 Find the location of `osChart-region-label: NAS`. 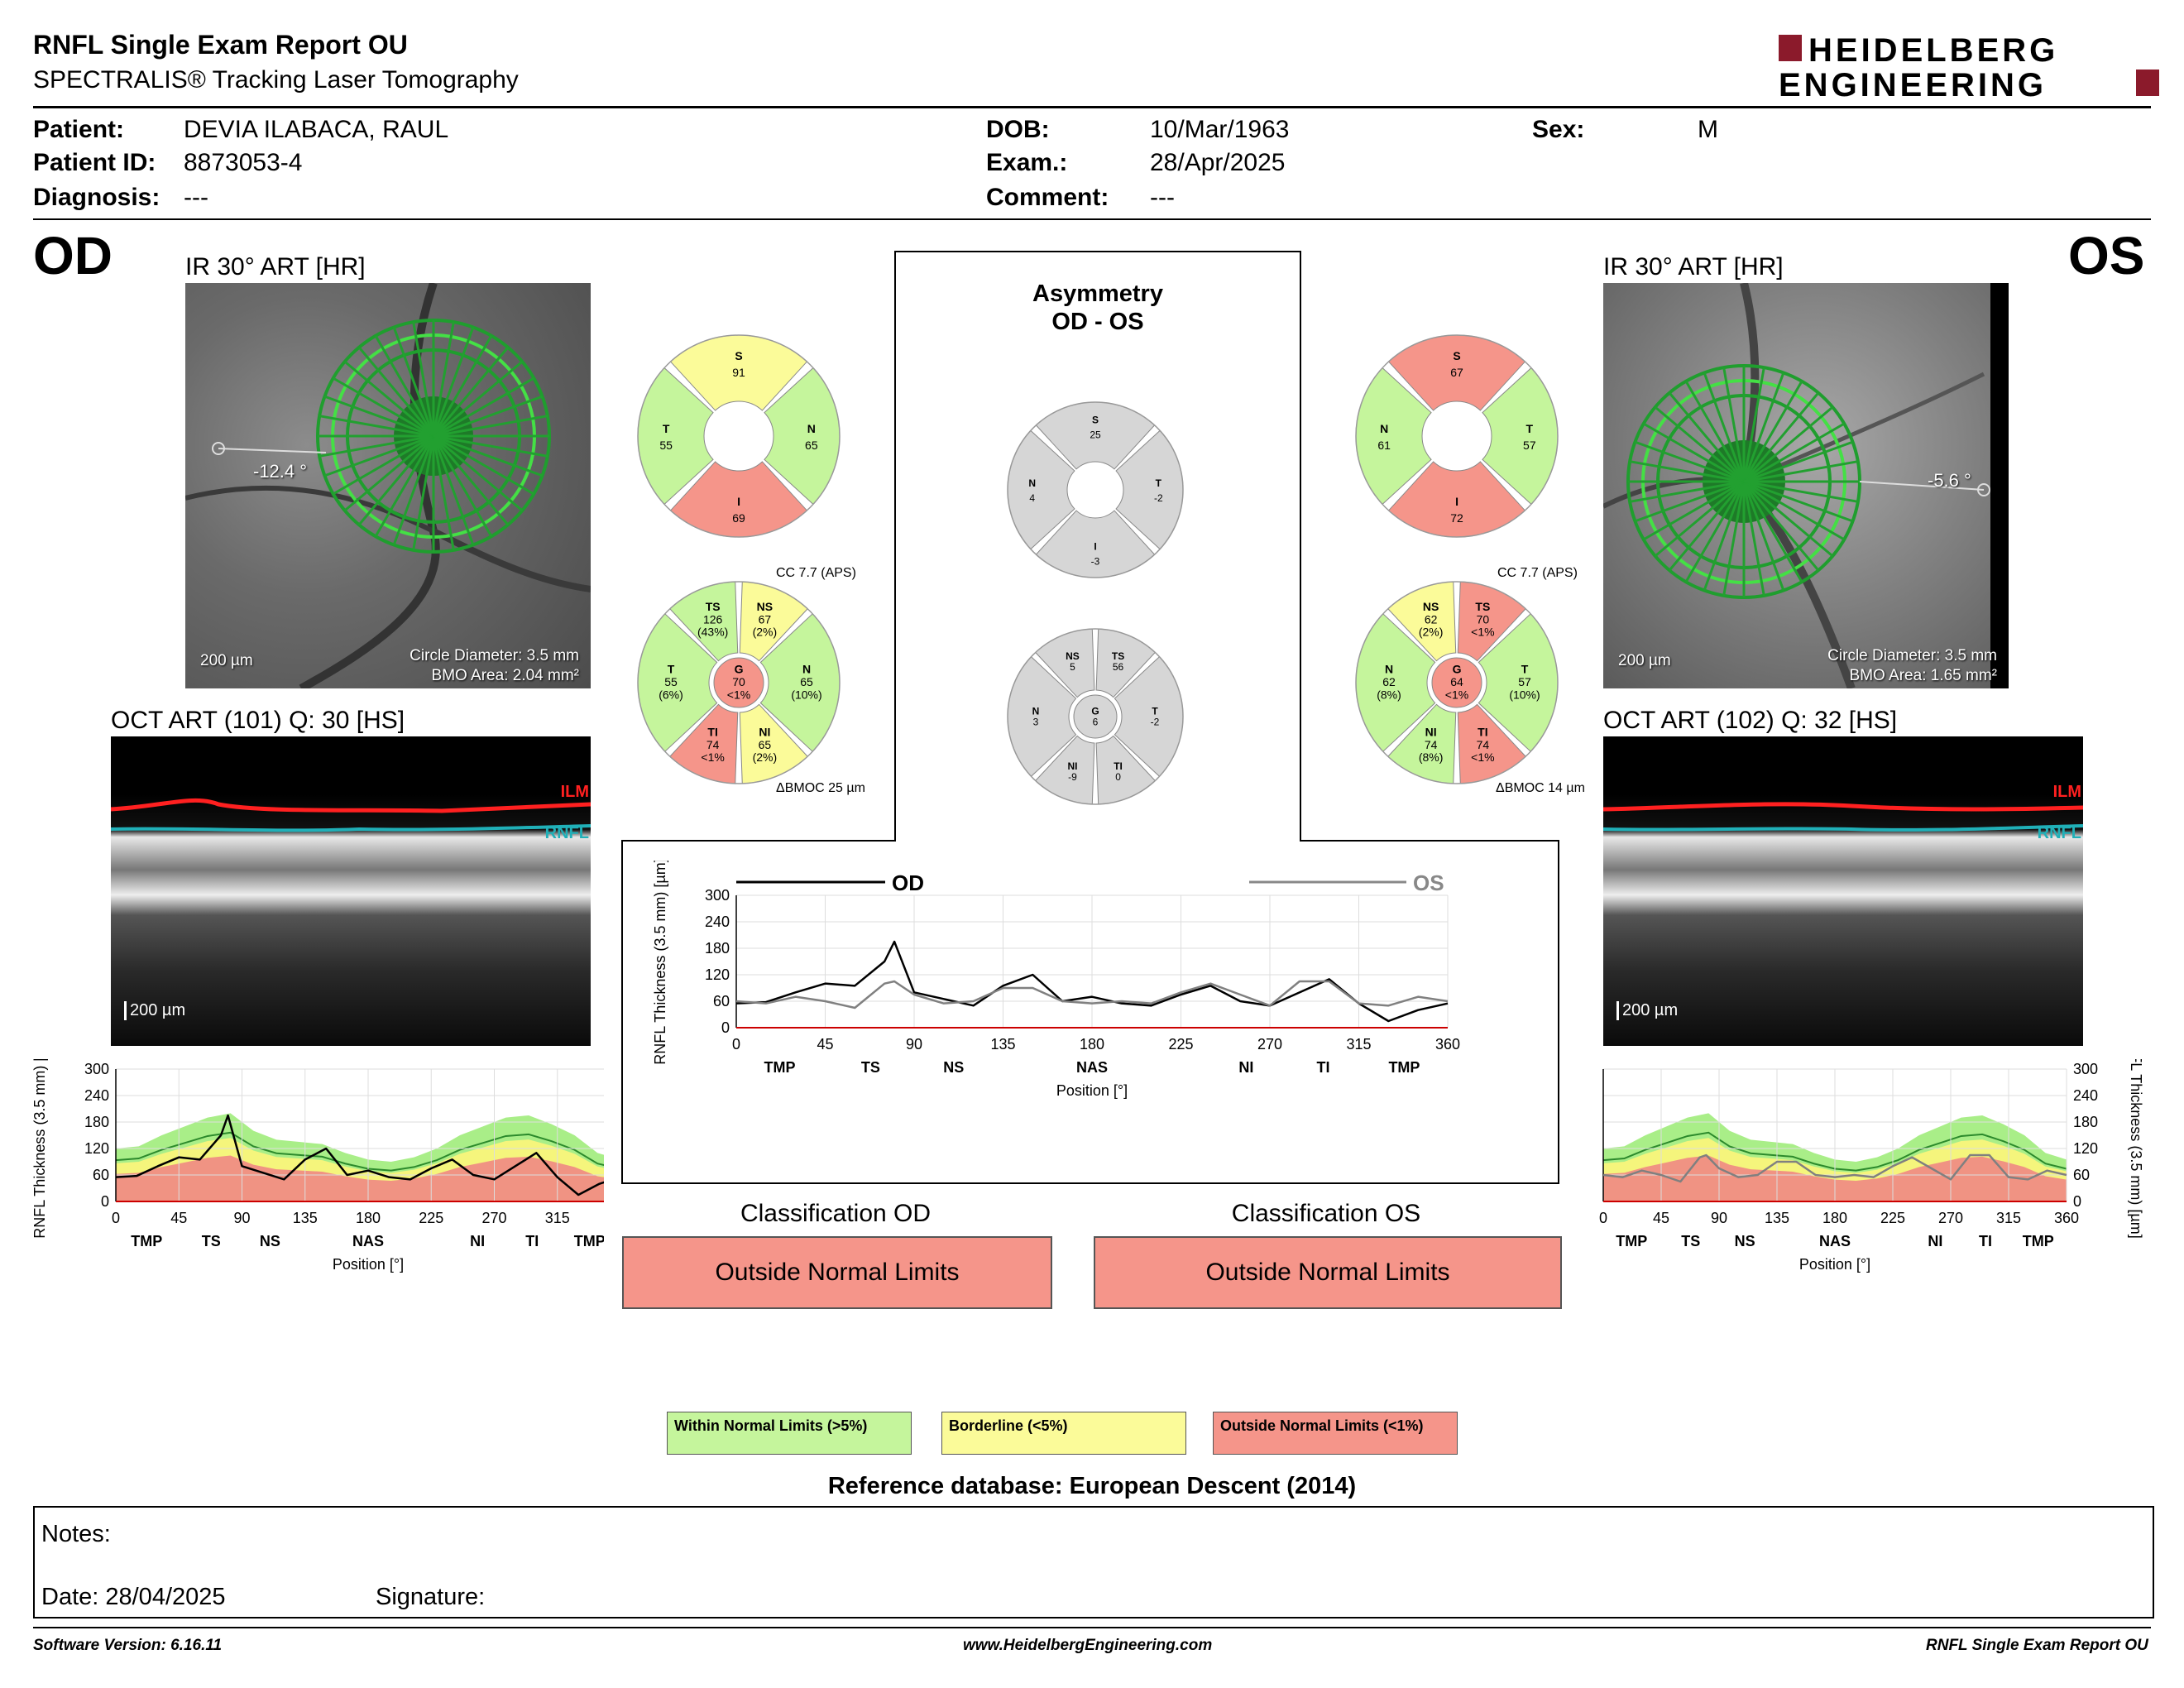

osChart-region-label: NAS is located at coordinates (1835, 1241).